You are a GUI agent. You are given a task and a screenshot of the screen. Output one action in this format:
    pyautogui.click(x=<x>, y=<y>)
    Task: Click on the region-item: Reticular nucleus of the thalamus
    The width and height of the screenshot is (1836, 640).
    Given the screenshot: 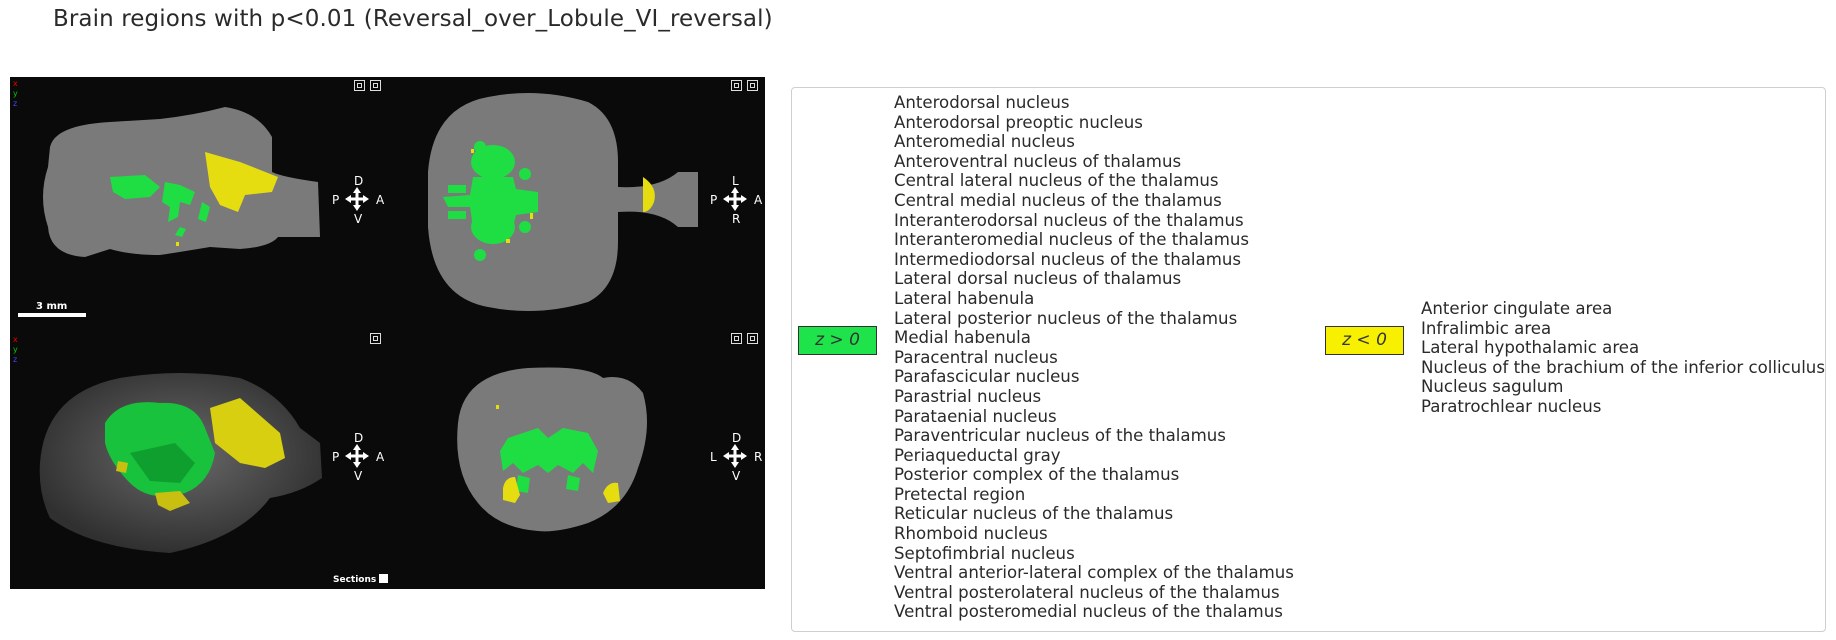 What is the action you would take?
    pyautogui.click(x=1034, y=514)
    